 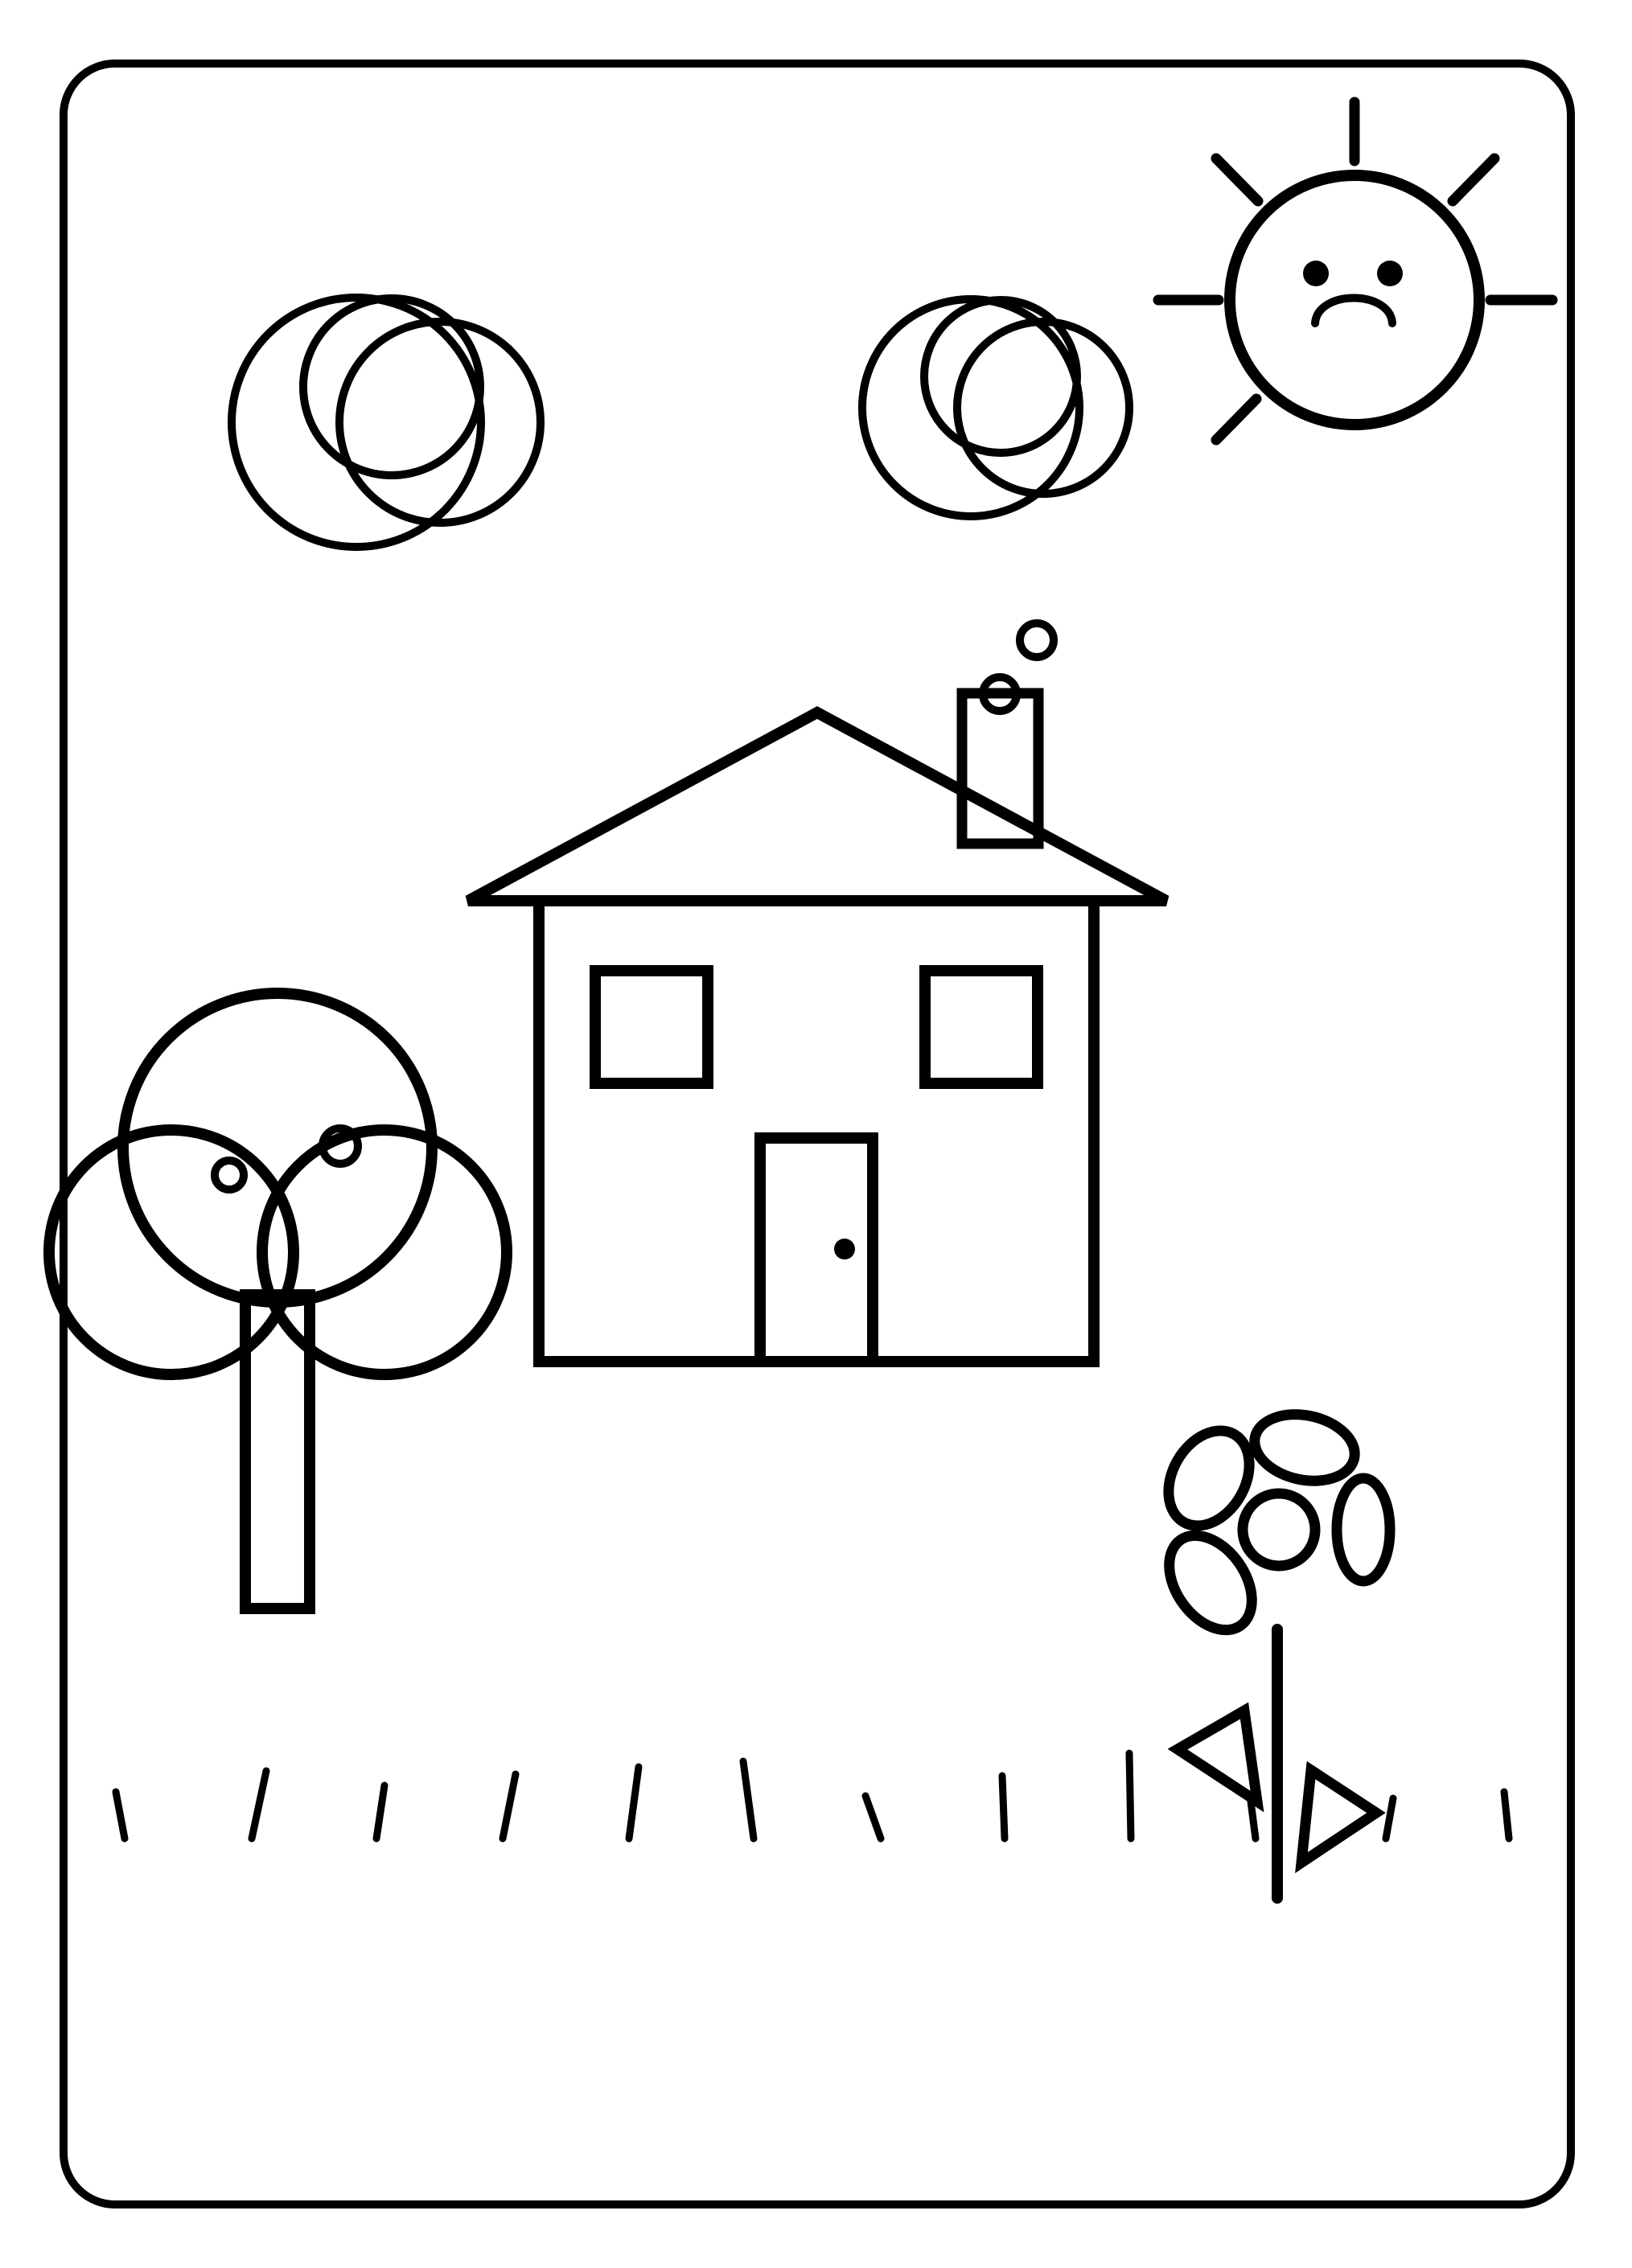 I want to click on flower-leaf-right, so click(x=1340, y=1818).